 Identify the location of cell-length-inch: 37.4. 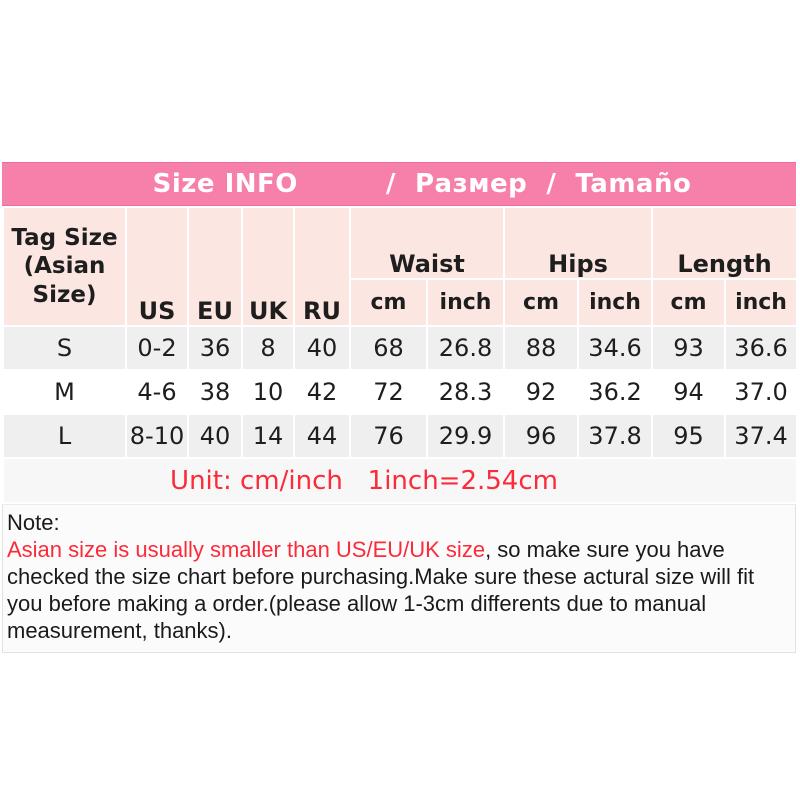
(761, 436).